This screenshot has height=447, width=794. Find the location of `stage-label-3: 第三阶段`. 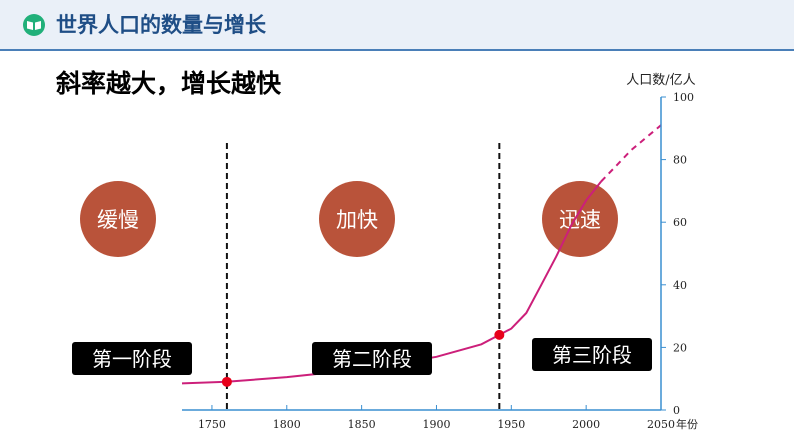

stage-label-3: 第三阶段 is located at coordinates (592, 355).